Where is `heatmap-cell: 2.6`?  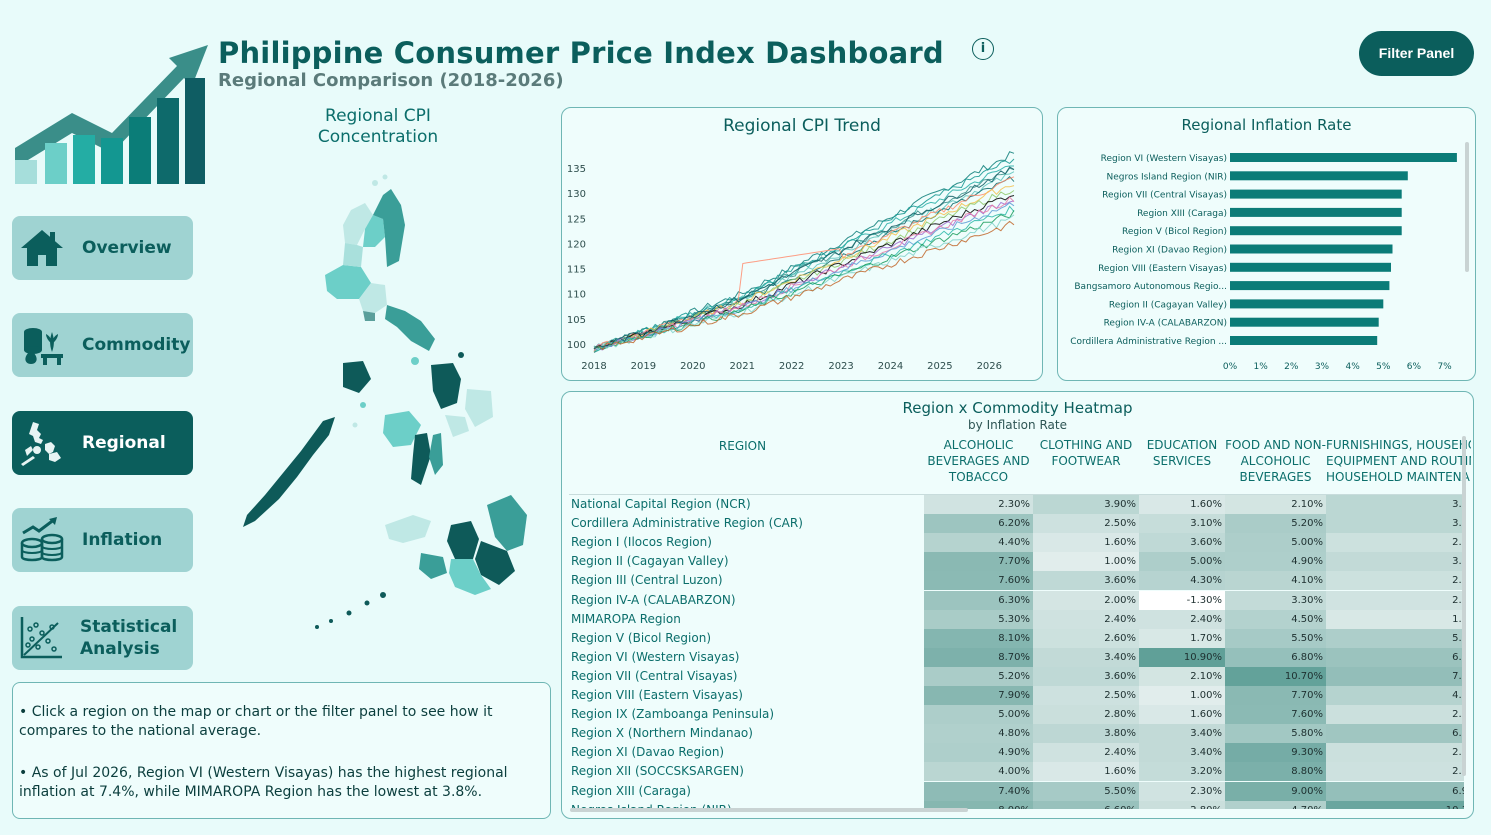
heatmap-cell: 2.6 is located at coordinates (1395, 543).